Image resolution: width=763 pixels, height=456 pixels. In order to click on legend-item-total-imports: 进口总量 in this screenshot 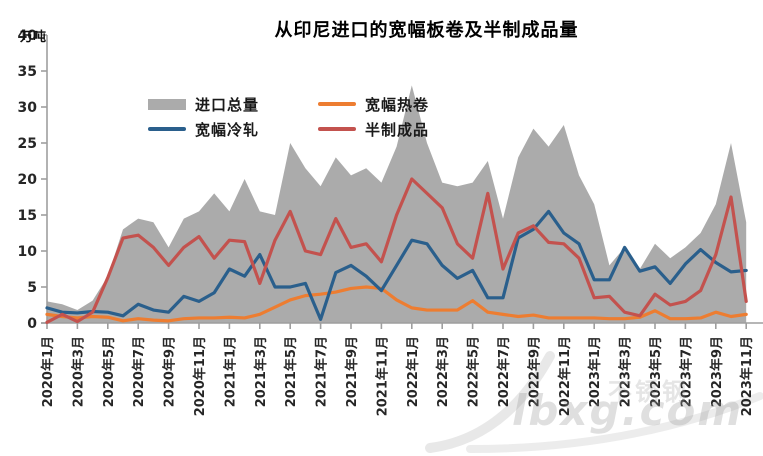, I will do `click(204, 104)`.